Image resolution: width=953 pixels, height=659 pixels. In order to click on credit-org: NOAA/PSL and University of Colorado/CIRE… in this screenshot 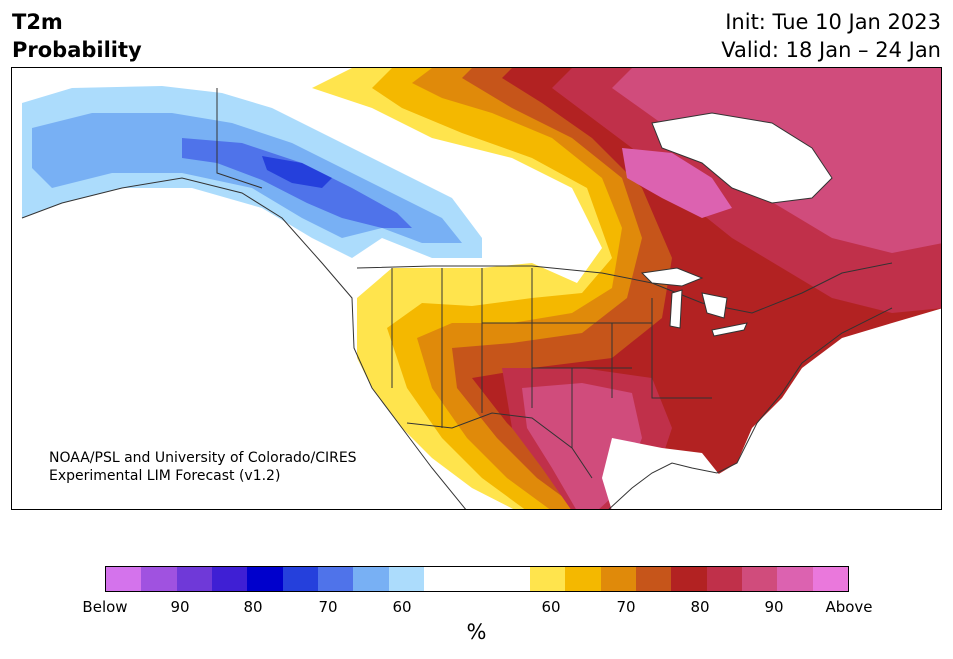, I will do `click(203, 458)`.